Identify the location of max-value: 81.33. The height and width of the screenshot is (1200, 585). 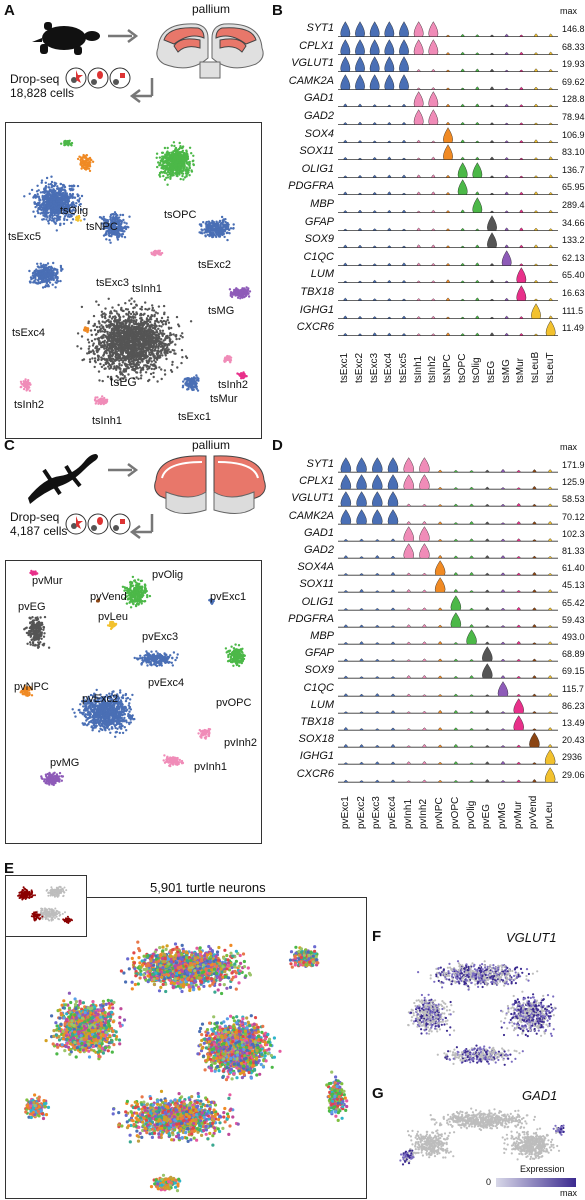
(573, 551).